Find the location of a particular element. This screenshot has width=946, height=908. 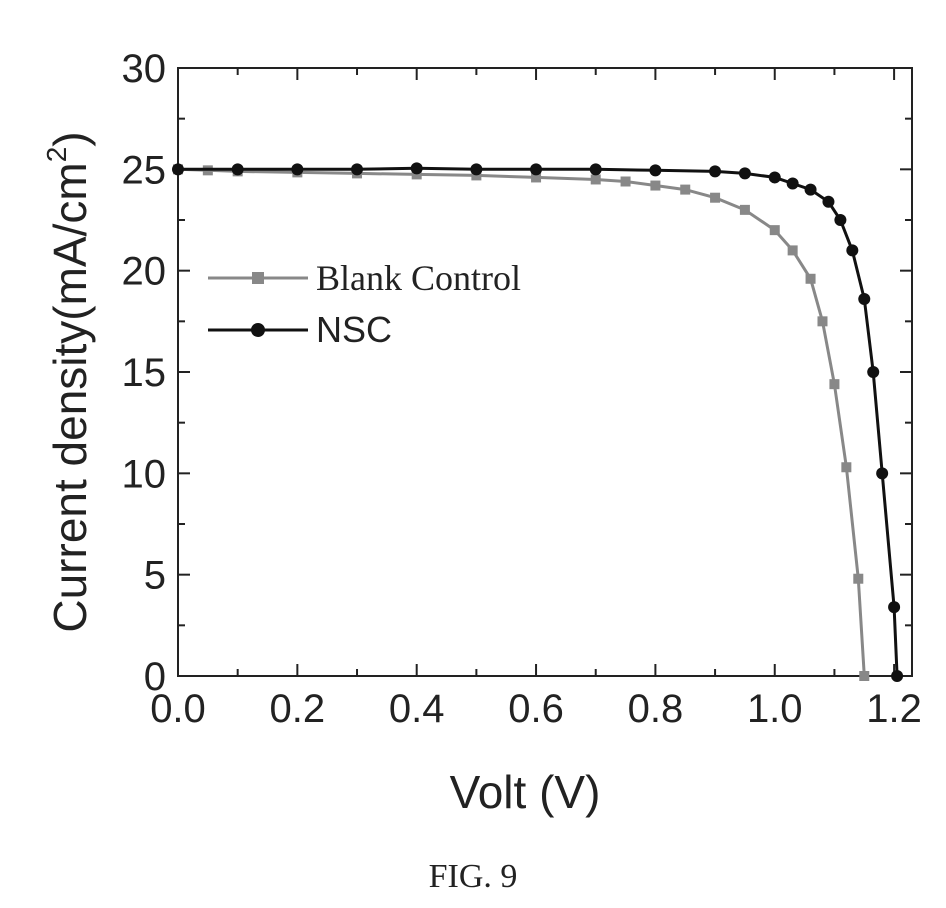

x-tick-label: 0.2 is located at coordinates (298, 709).